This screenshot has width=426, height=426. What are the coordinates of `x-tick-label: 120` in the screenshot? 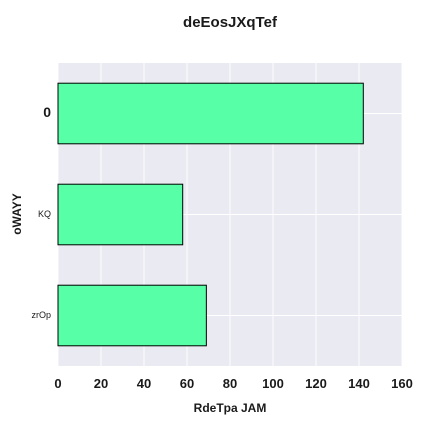 It's located at (316, 383).